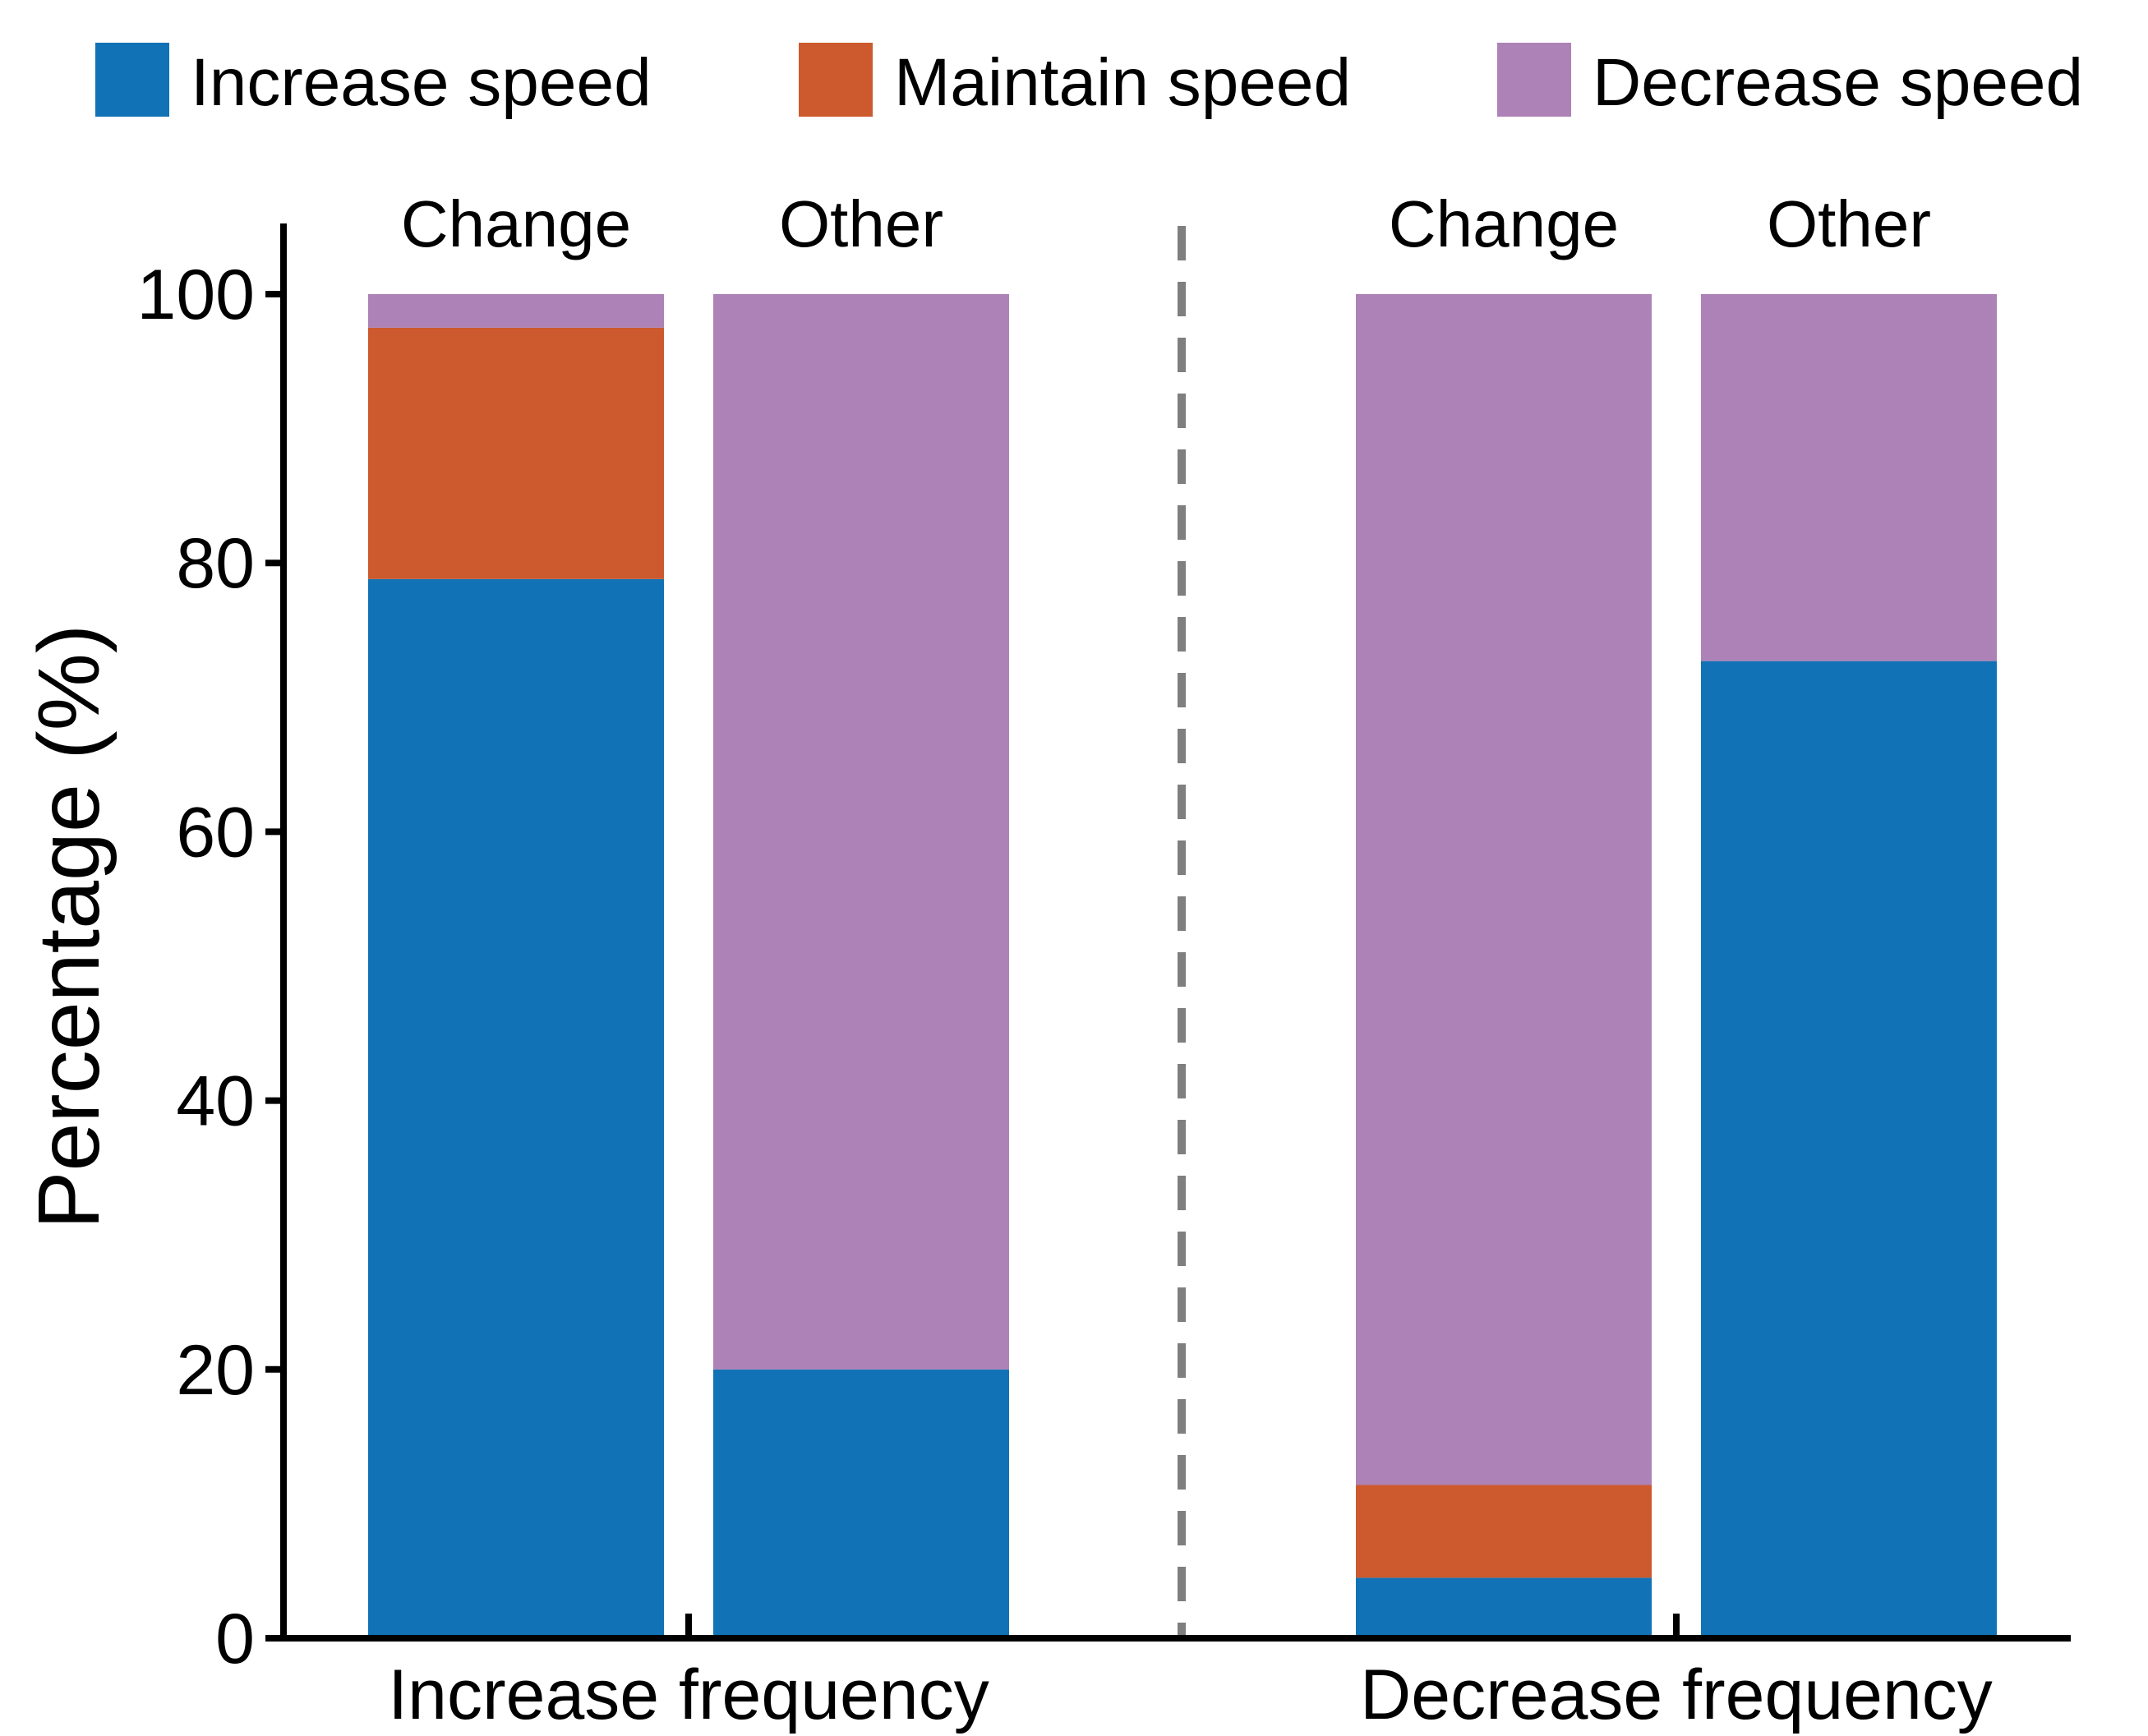 This screenshot has width=2148, height=1736. Describe the element at coordinates (422, 82) in the screenshot. I see `legend-label-increase-speed: Increase speed` at that location.